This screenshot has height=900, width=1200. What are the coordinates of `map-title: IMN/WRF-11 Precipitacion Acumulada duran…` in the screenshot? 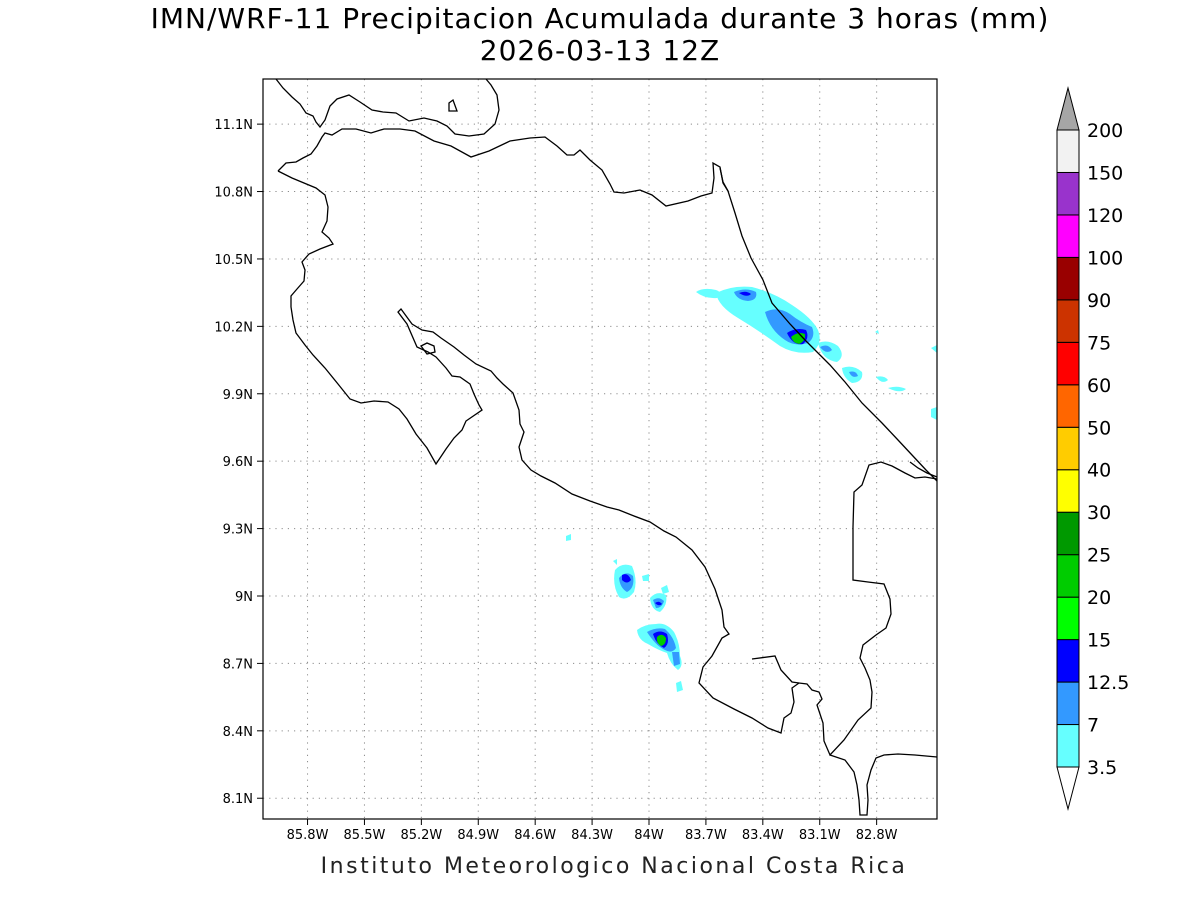 It's located at (600, 18).